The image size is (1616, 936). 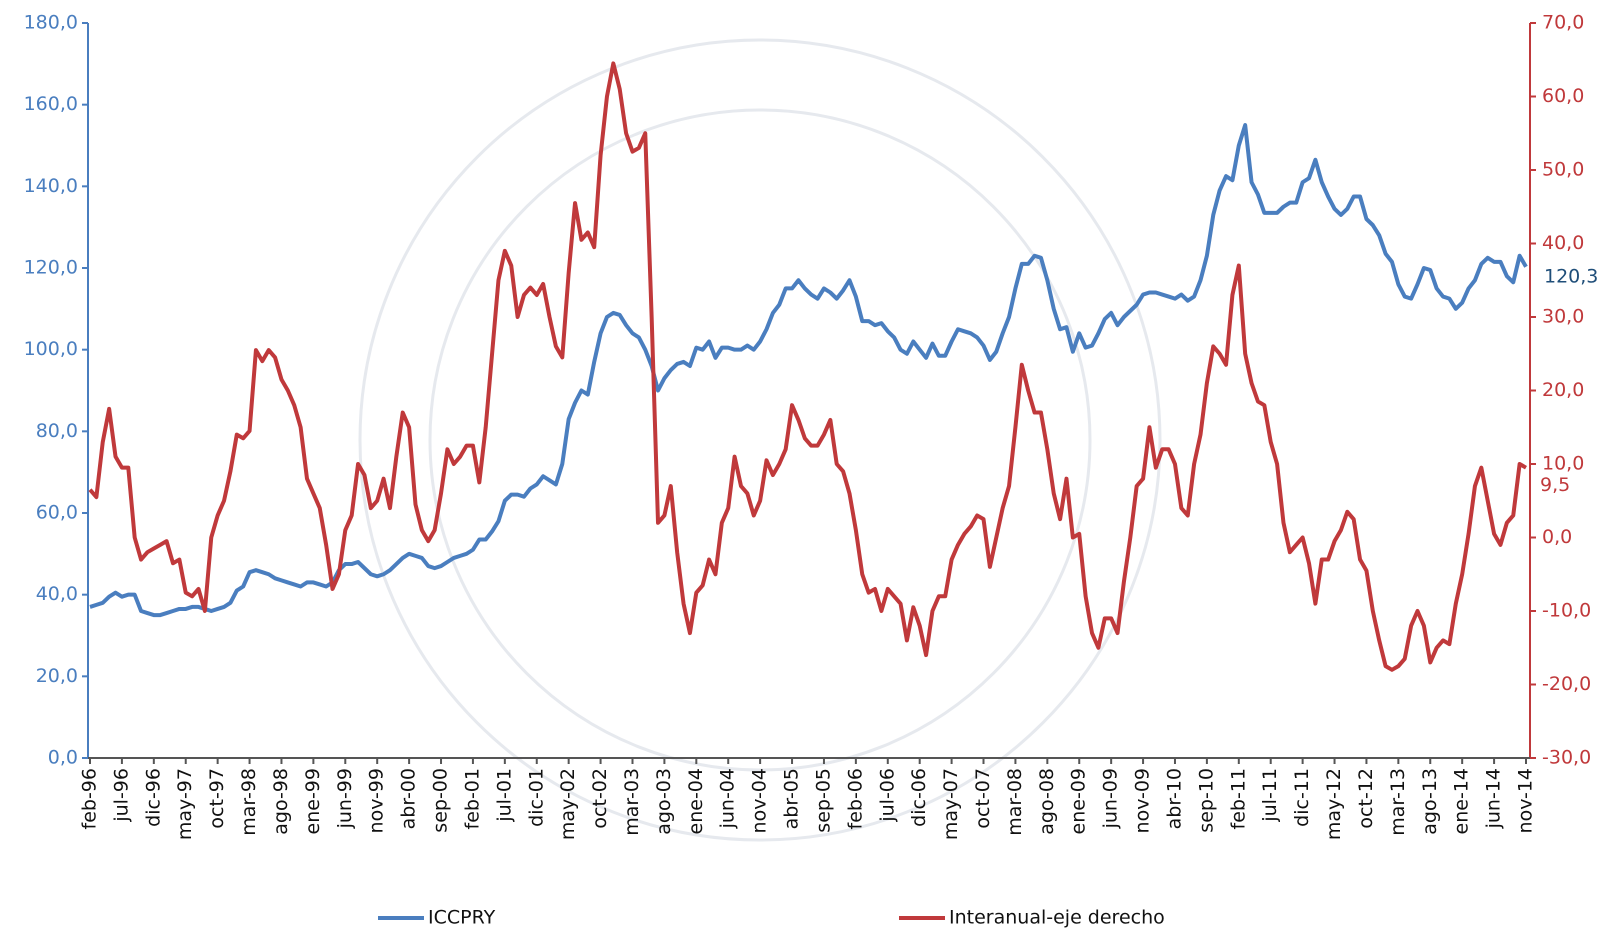 What do you see at coordinates (1238, 798) in the screenshot?
I see `x-tick-label: feb-11` at bounding box center [1238, 798].